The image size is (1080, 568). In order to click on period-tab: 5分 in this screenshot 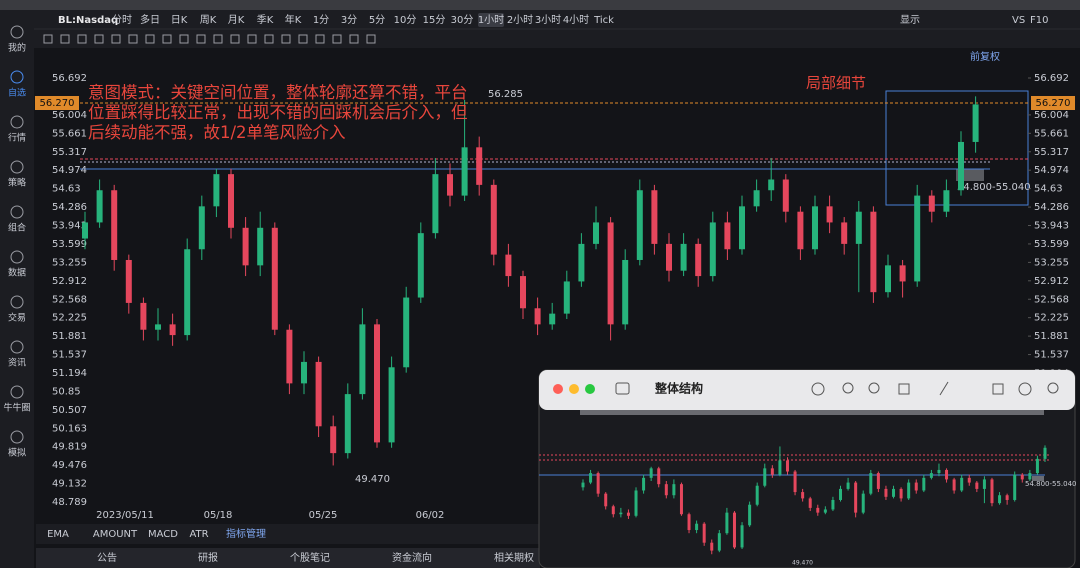, I will do `click(377, 20)`.